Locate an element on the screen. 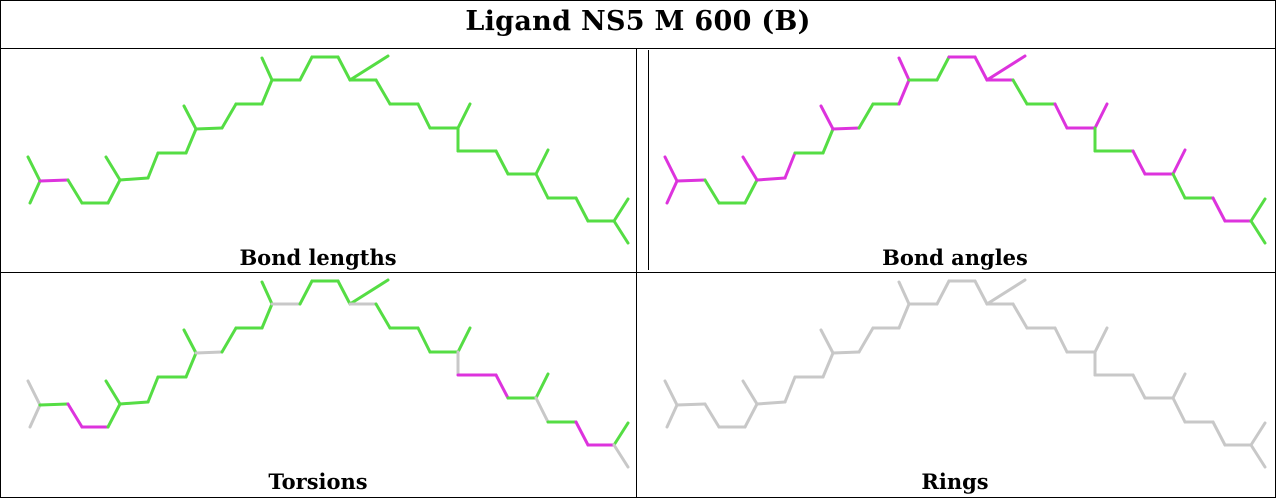  panel-label-torsions: Torsions is located at coordinates (318, 481).